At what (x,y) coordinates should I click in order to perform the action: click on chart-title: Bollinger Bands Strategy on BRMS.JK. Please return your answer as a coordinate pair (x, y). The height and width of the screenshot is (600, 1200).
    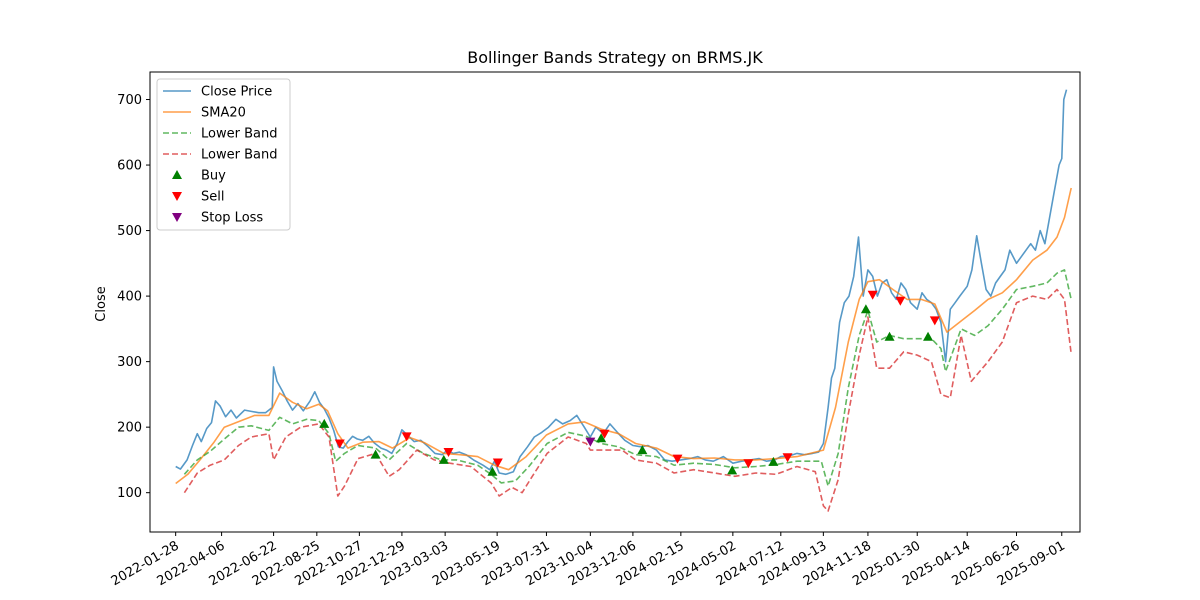
    Looking at the image, I should click on (615, 57).